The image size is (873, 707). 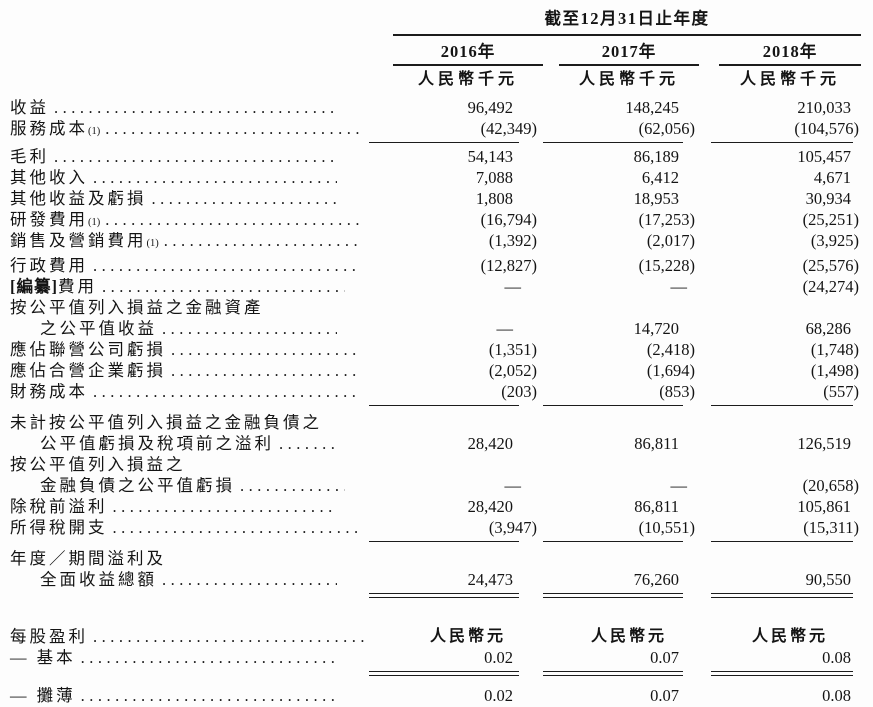 I want to click on value-cell-2016: 1,808, so click(x=494, y=198).